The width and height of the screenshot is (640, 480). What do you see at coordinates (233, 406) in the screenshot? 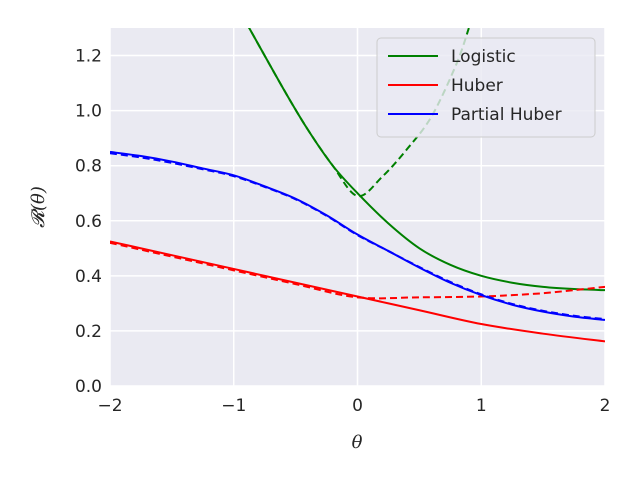
I see `x-tick-label: −1` at bounding box center [233, 406].